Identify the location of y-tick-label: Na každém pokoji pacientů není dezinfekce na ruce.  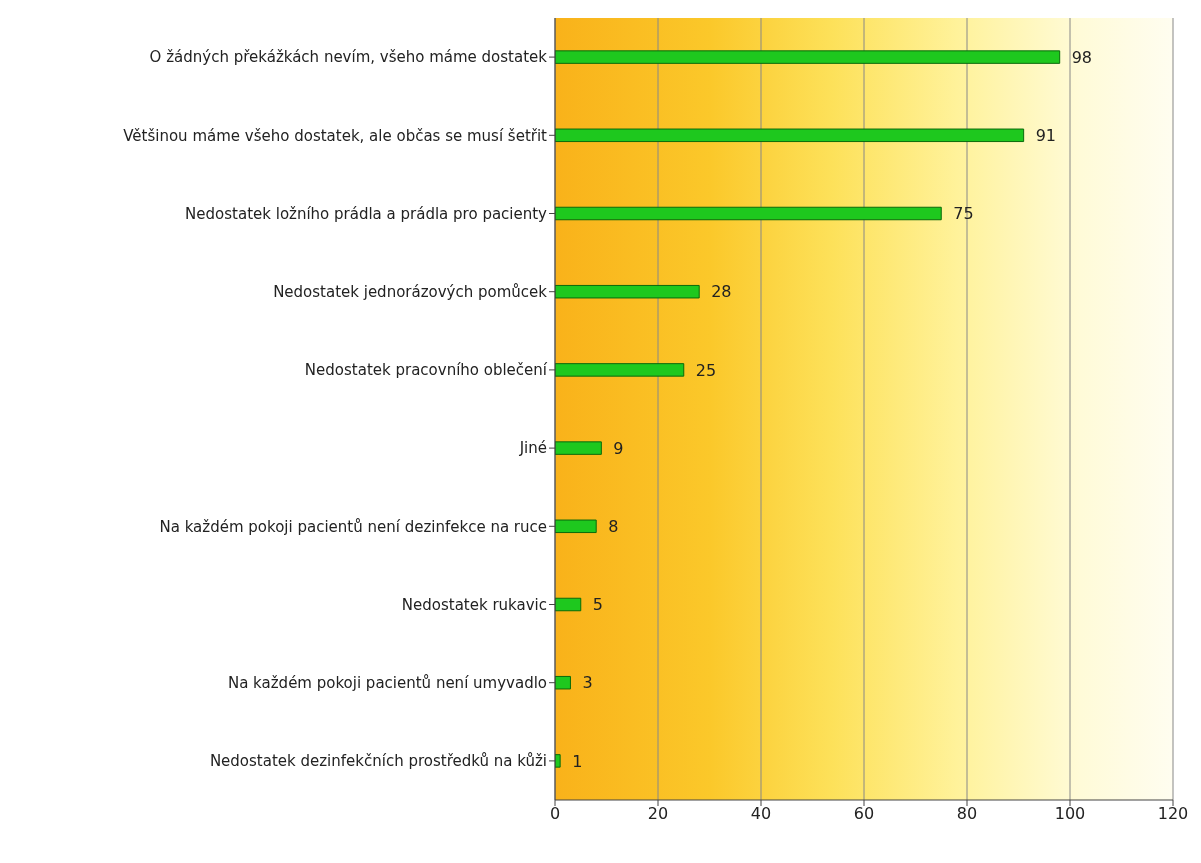
(353, 526).